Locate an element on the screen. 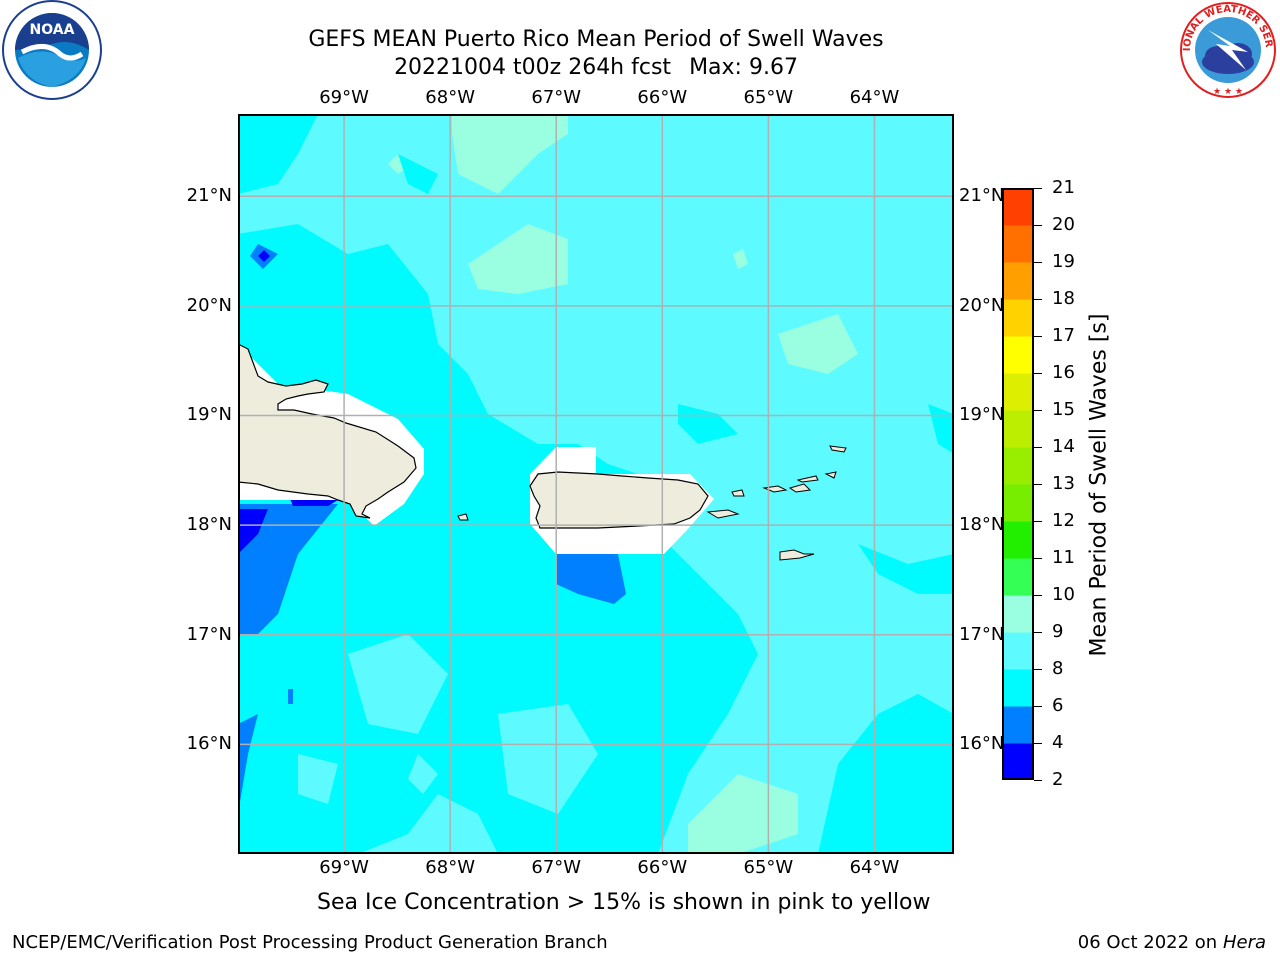 Image resolution: width=1280 pixels, height=960 pixels. colorbar-tick-label: 8 is located at coordinates (1058, 668).